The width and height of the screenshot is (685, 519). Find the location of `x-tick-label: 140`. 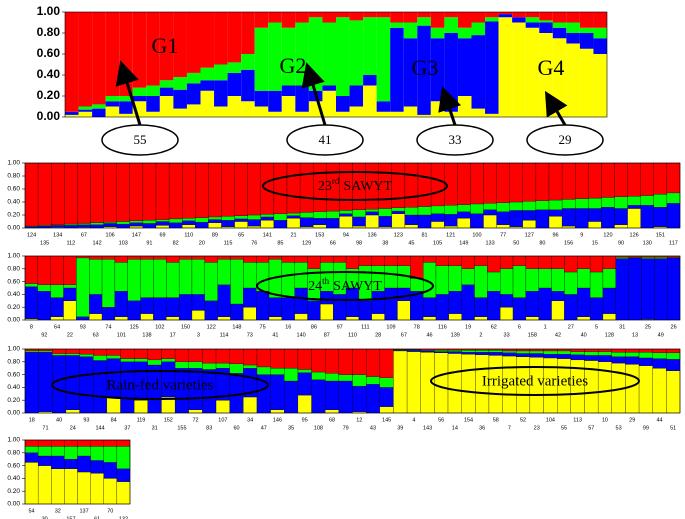

x-tick-label: 140 is located at coordinates (301, 335).